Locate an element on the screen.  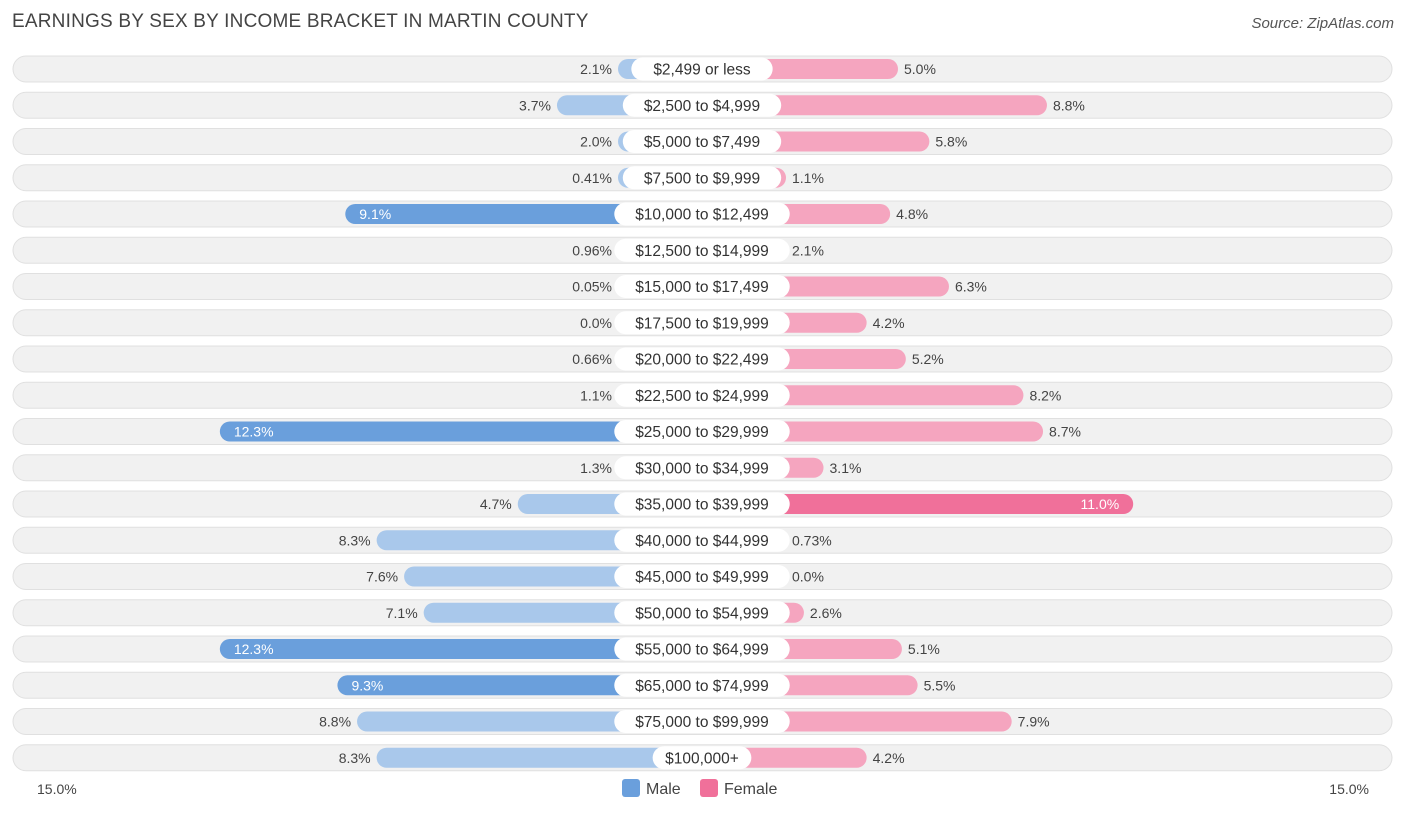
female-value-label: 0.0% is located at coordinates (808, 577).